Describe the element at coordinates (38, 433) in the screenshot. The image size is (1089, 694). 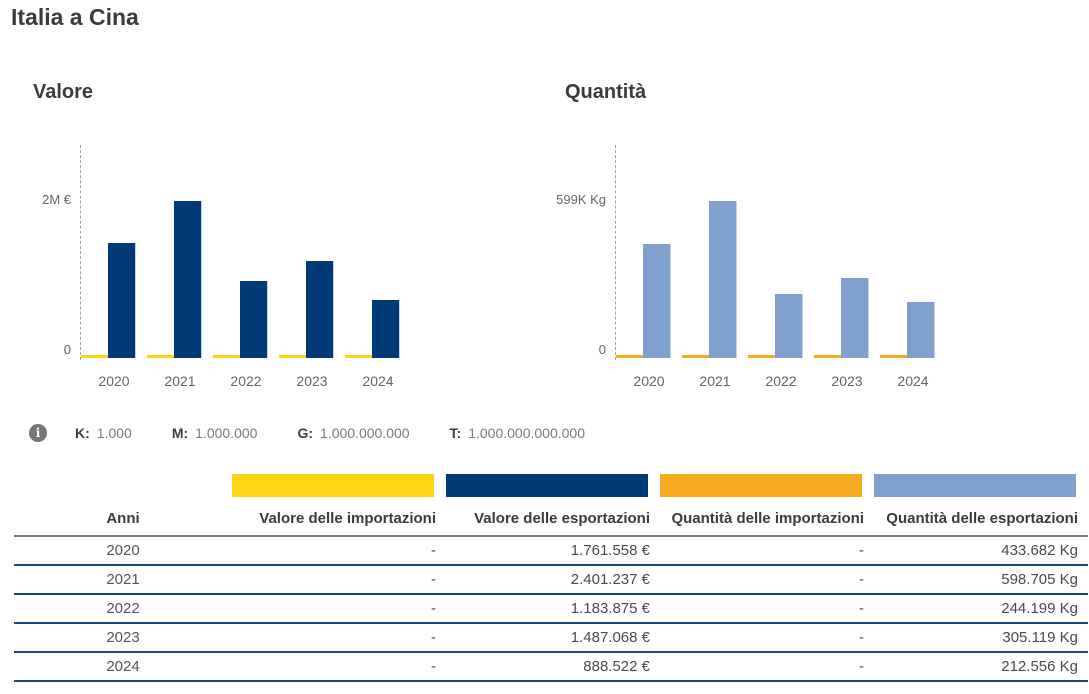
I see `info-icon: i` at that location.